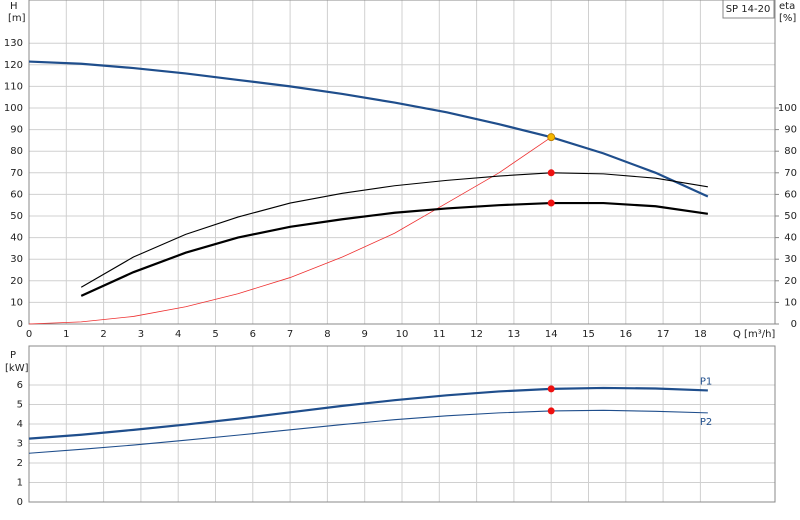  Describe the element at coordinates (16, 194) in the screenshot. I see `y-tick-label: 60` at that location.